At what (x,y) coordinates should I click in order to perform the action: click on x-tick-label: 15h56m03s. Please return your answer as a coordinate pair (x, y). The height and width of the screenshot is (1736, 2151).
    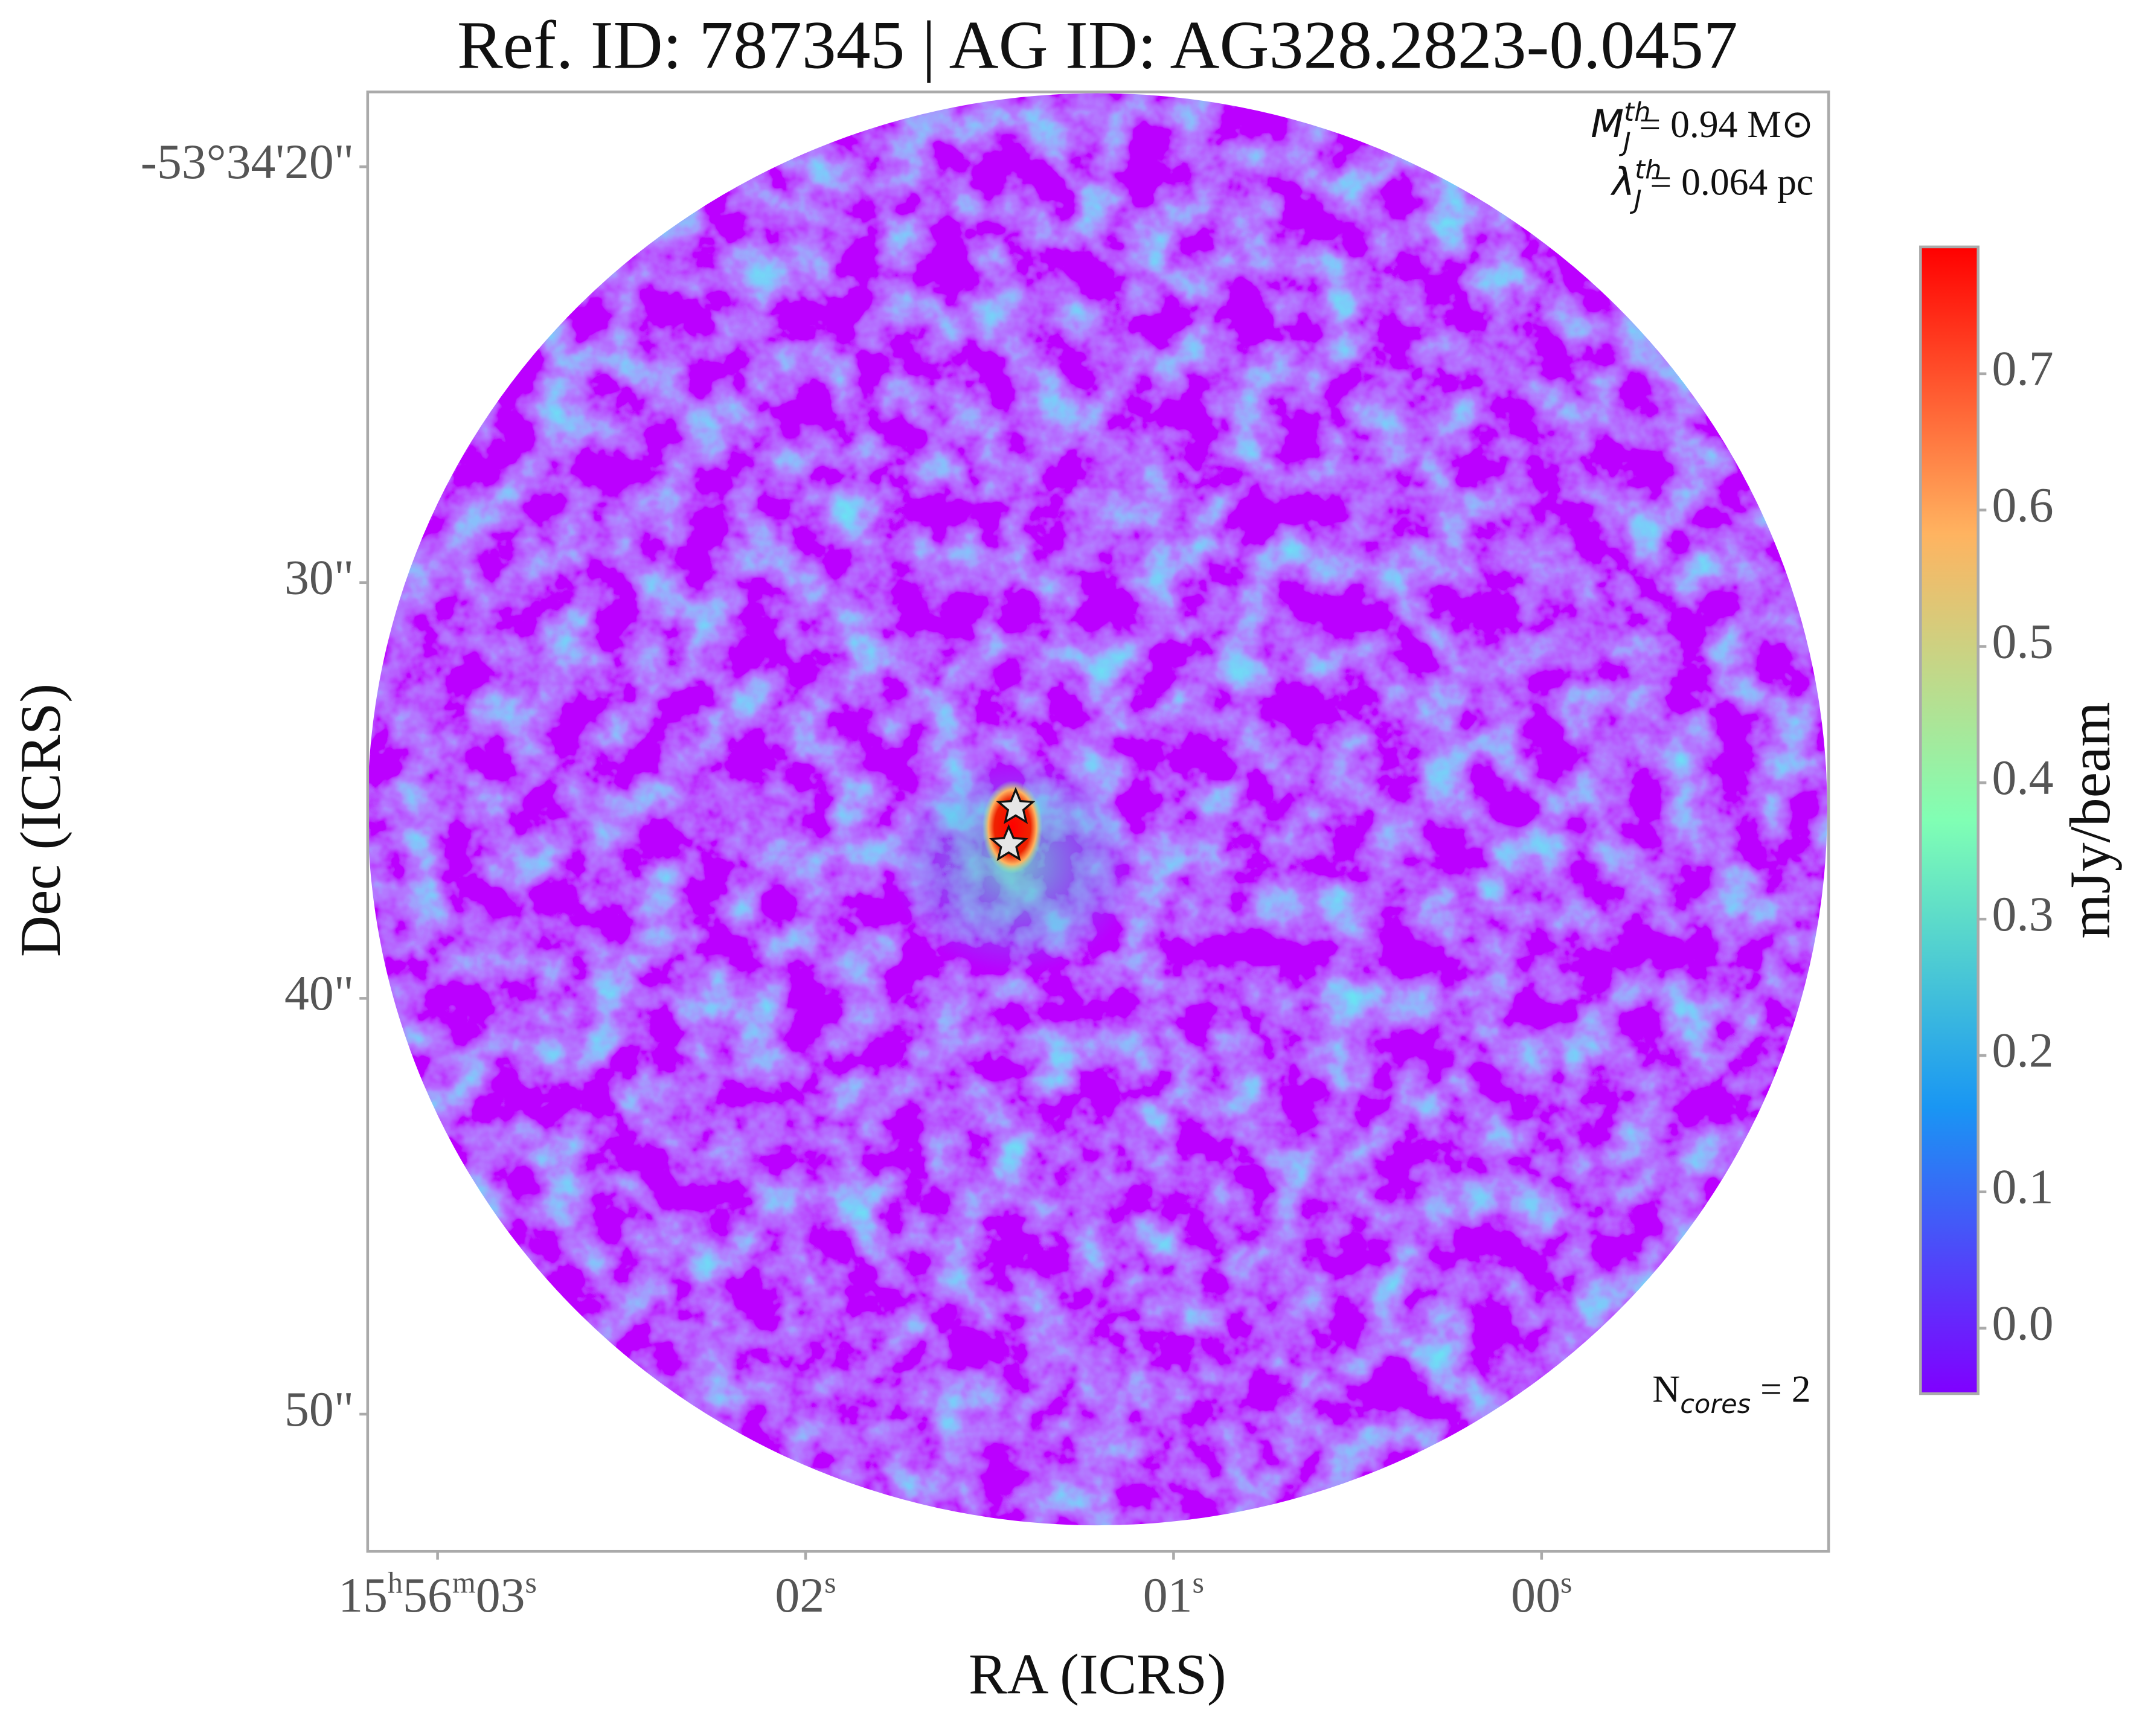
    Looking at the image, I should click on (438, 1593).